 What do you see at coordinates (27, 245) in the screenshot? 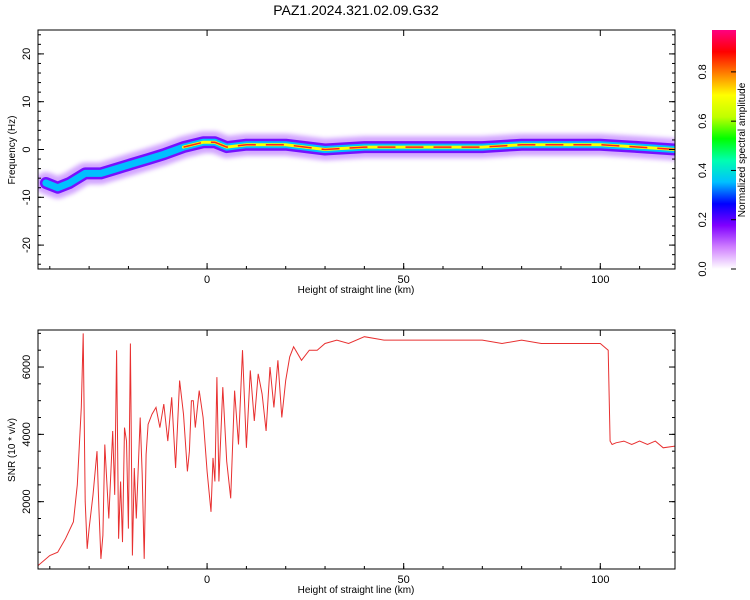
I see `spectrogram-y-tick-label: -20` at bounding box center [27, 245].